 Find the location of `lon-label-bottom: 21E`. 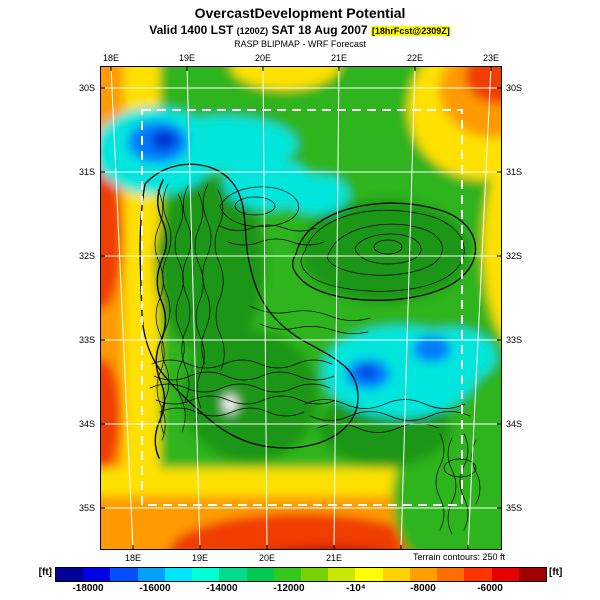

lon-label-bottom: 21E is located at coordinates (333, 558).